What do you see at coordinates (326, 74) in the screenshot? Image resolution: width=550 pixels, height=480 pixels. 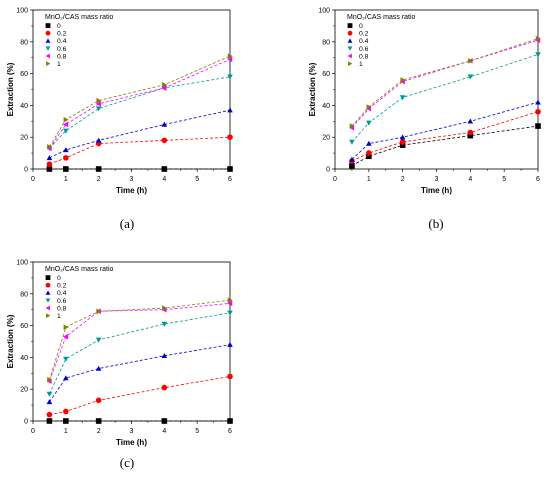 I see `panel-b-y-tick-label: 60` at bounding box center [326, 74].